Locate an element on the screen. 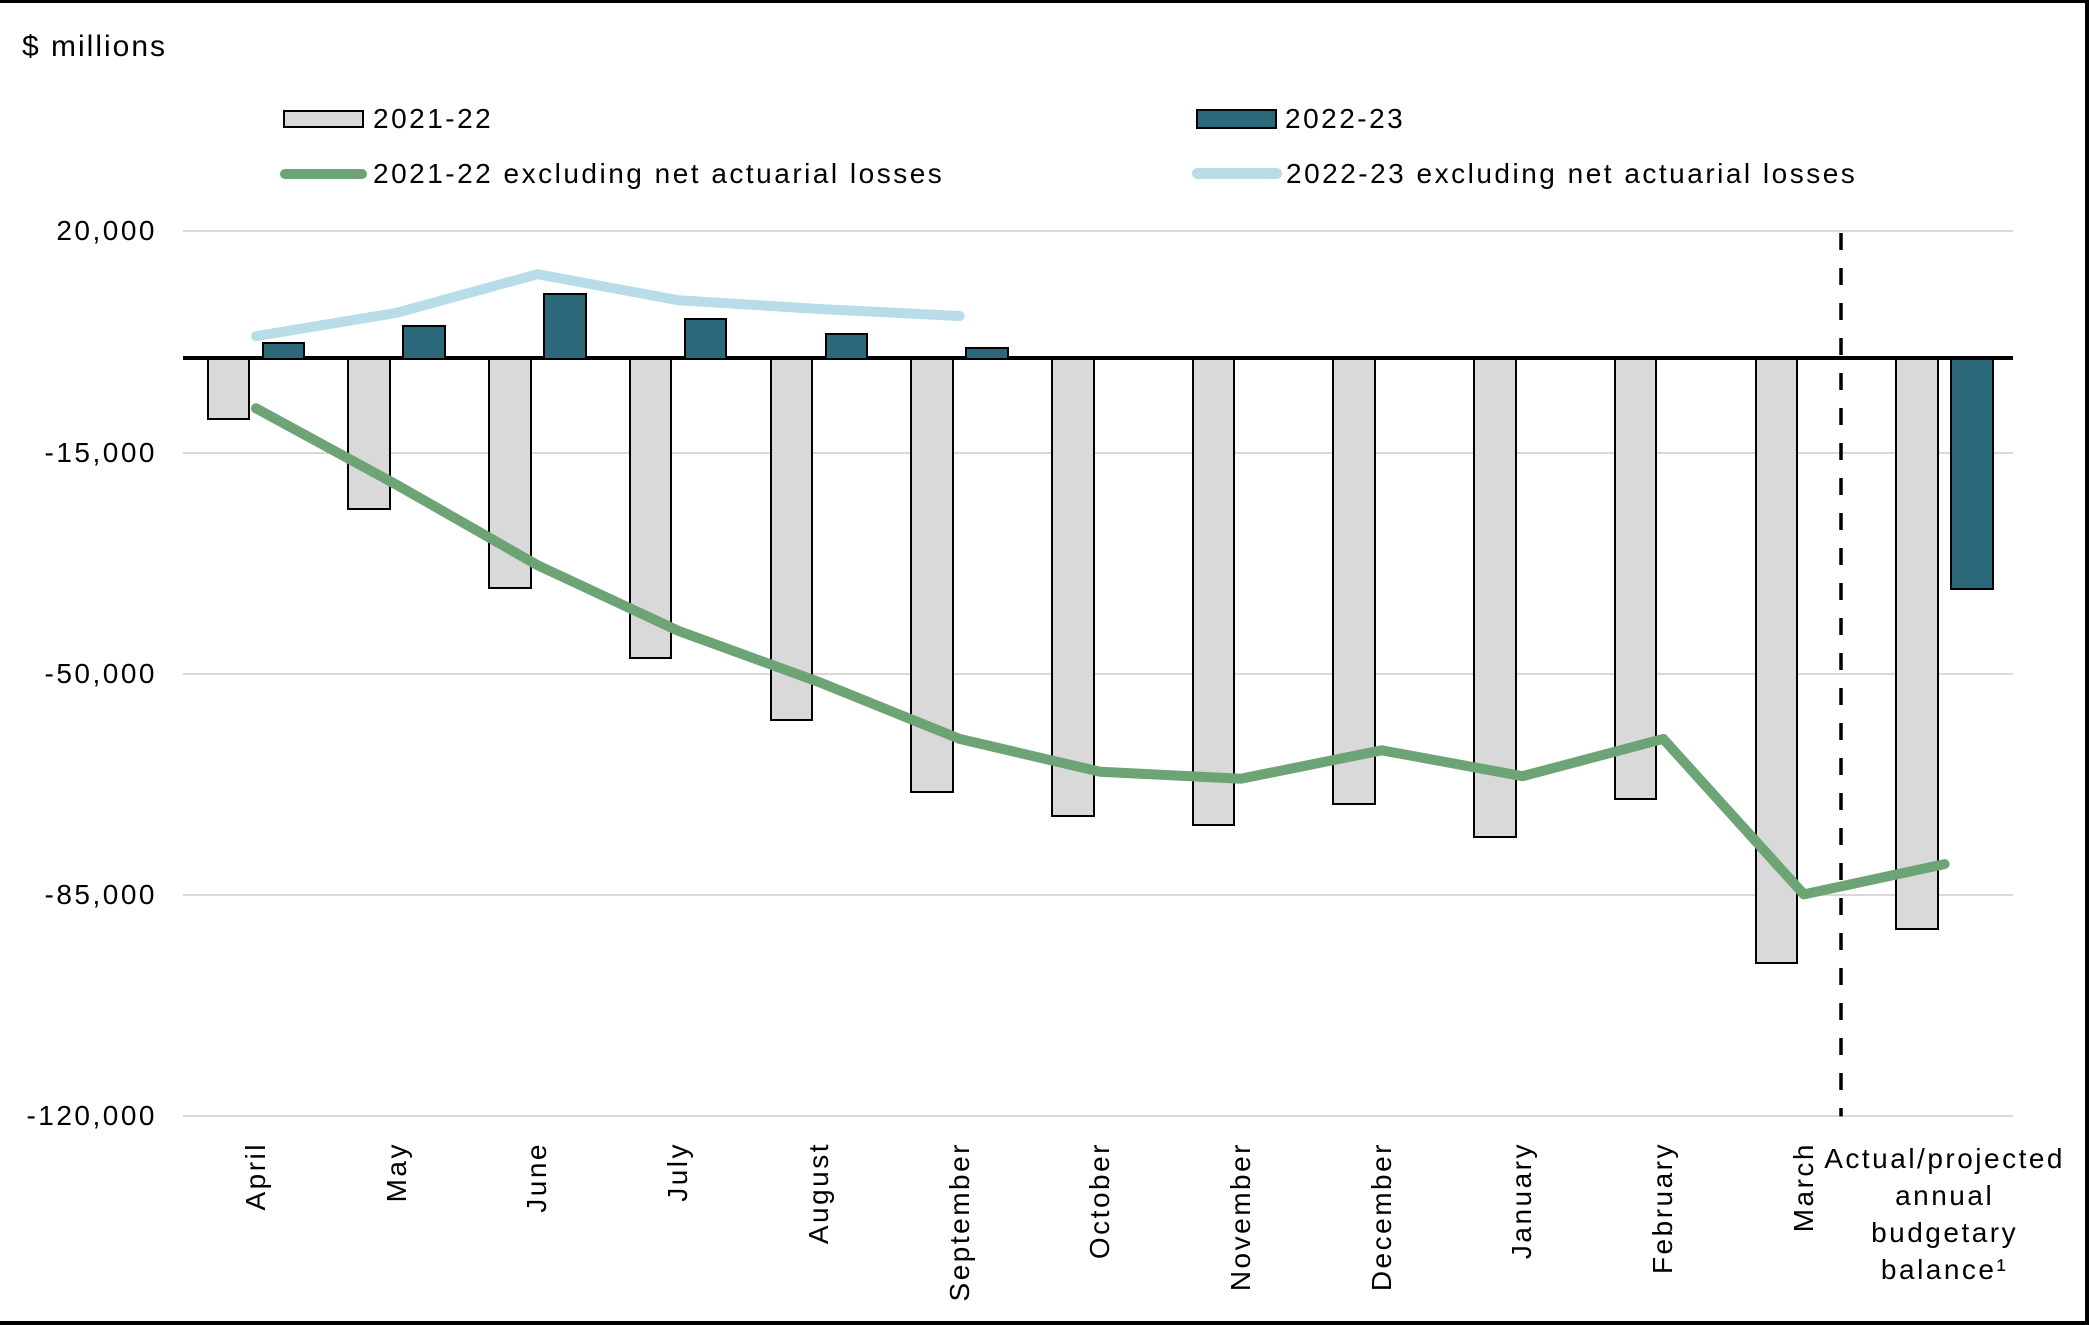 The image size is (2089, 1325). x-label-august: August is located at coordinates (818, 1193).